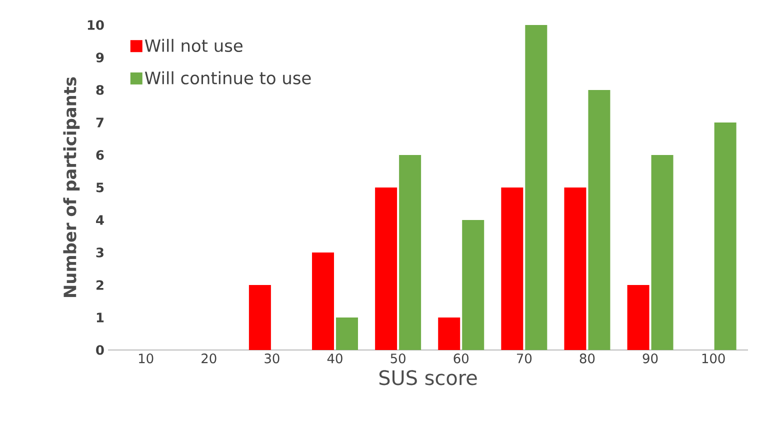  I want to click on x-axis-title: SUS score, so click(428, 378).